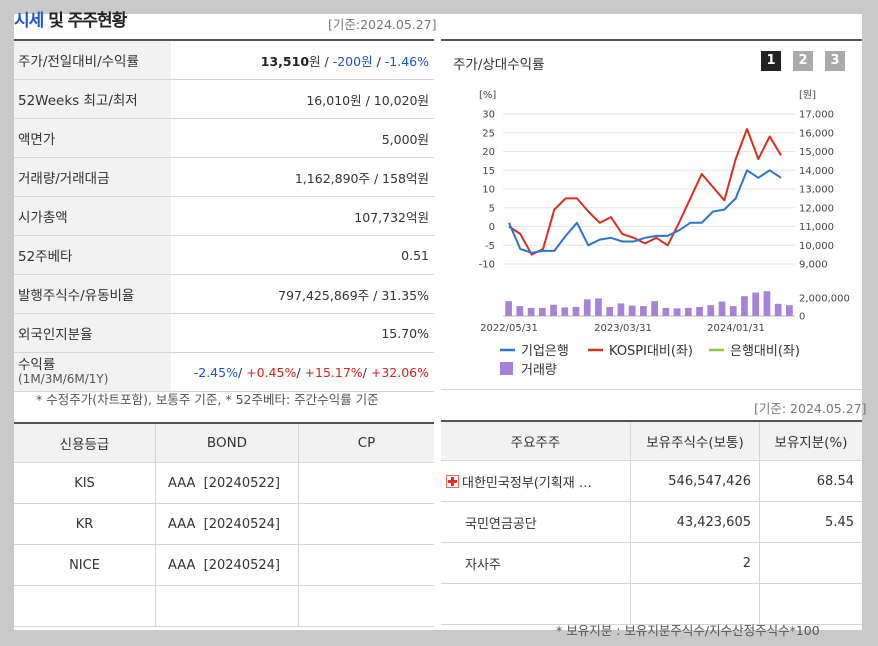 This screenshot has height=646, width=878. Describe the element at coordinates (651, 563) in the screenshot. I see `table-row: 자사주 2` at that location.